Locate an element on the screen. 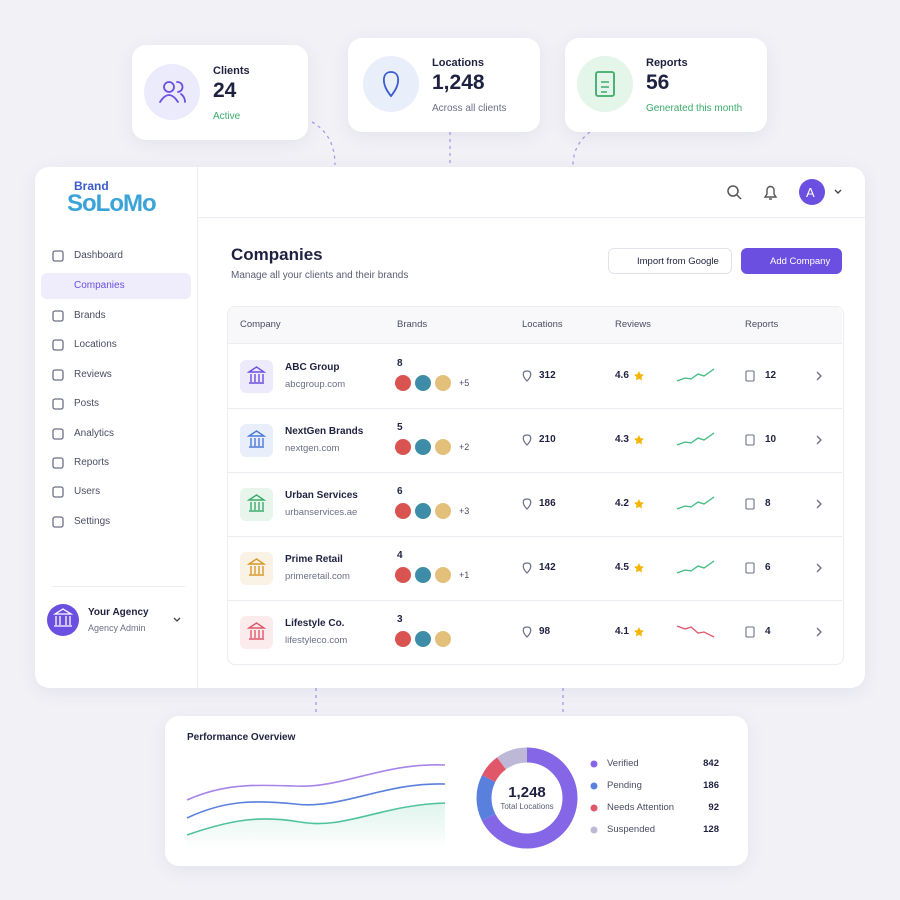 The height and width of the screenshot is (900, 900). nav-item: Reports is located at coordinates (92, 462).